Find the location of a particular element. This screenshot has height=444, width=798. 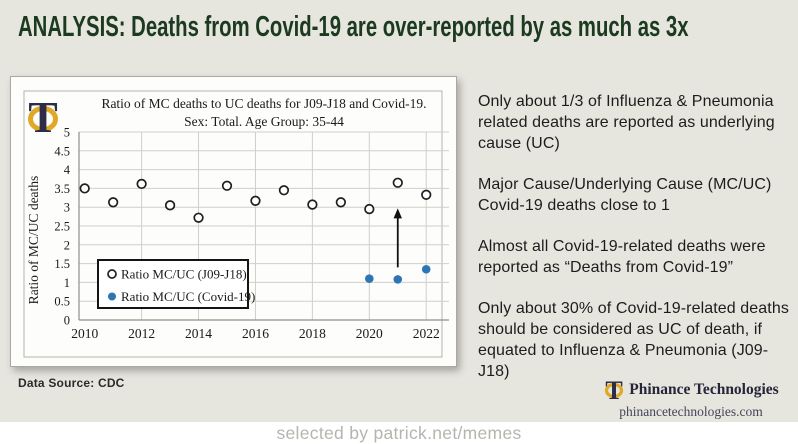

x-tick-label: 2016 is located at coordinates (255, 333).